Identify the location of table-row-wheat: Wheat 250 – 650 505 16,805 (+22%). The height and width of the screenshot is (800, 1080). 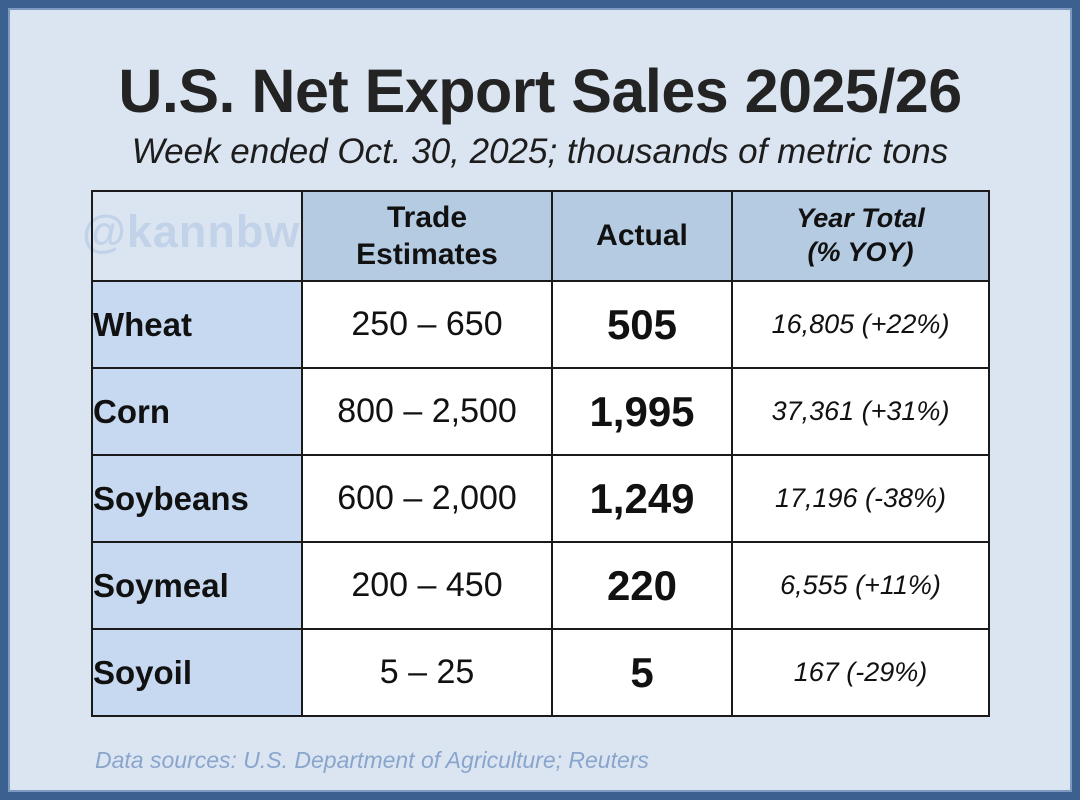
(540, 324).